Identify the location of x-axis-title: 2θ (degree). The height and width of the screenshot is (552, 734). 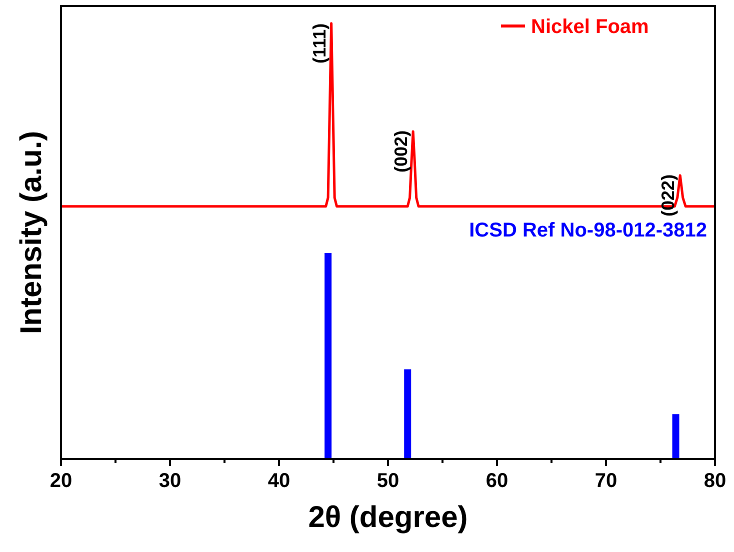
(388, 517).